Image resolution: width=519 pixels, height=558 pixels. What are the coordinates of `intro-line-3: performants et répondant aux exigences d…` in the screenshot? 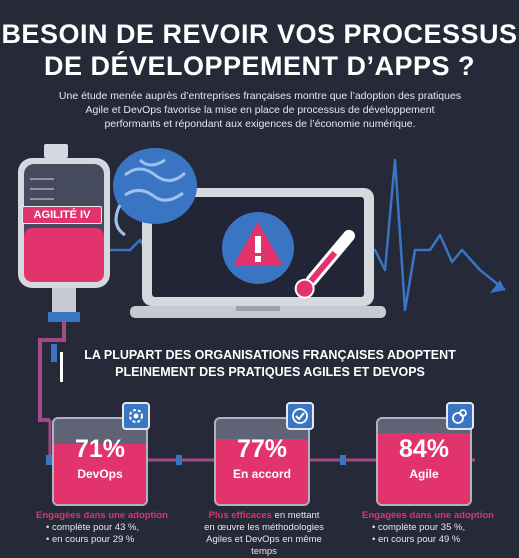 It's located at (260, 124).